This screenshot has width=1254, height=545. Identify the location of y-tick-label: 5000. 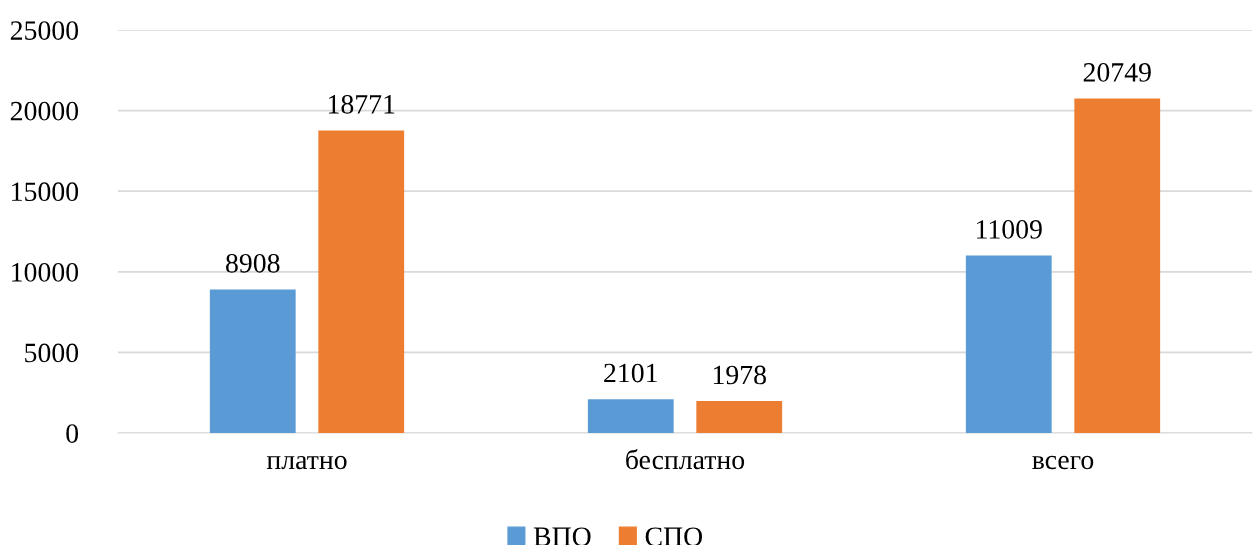
(52, 353).